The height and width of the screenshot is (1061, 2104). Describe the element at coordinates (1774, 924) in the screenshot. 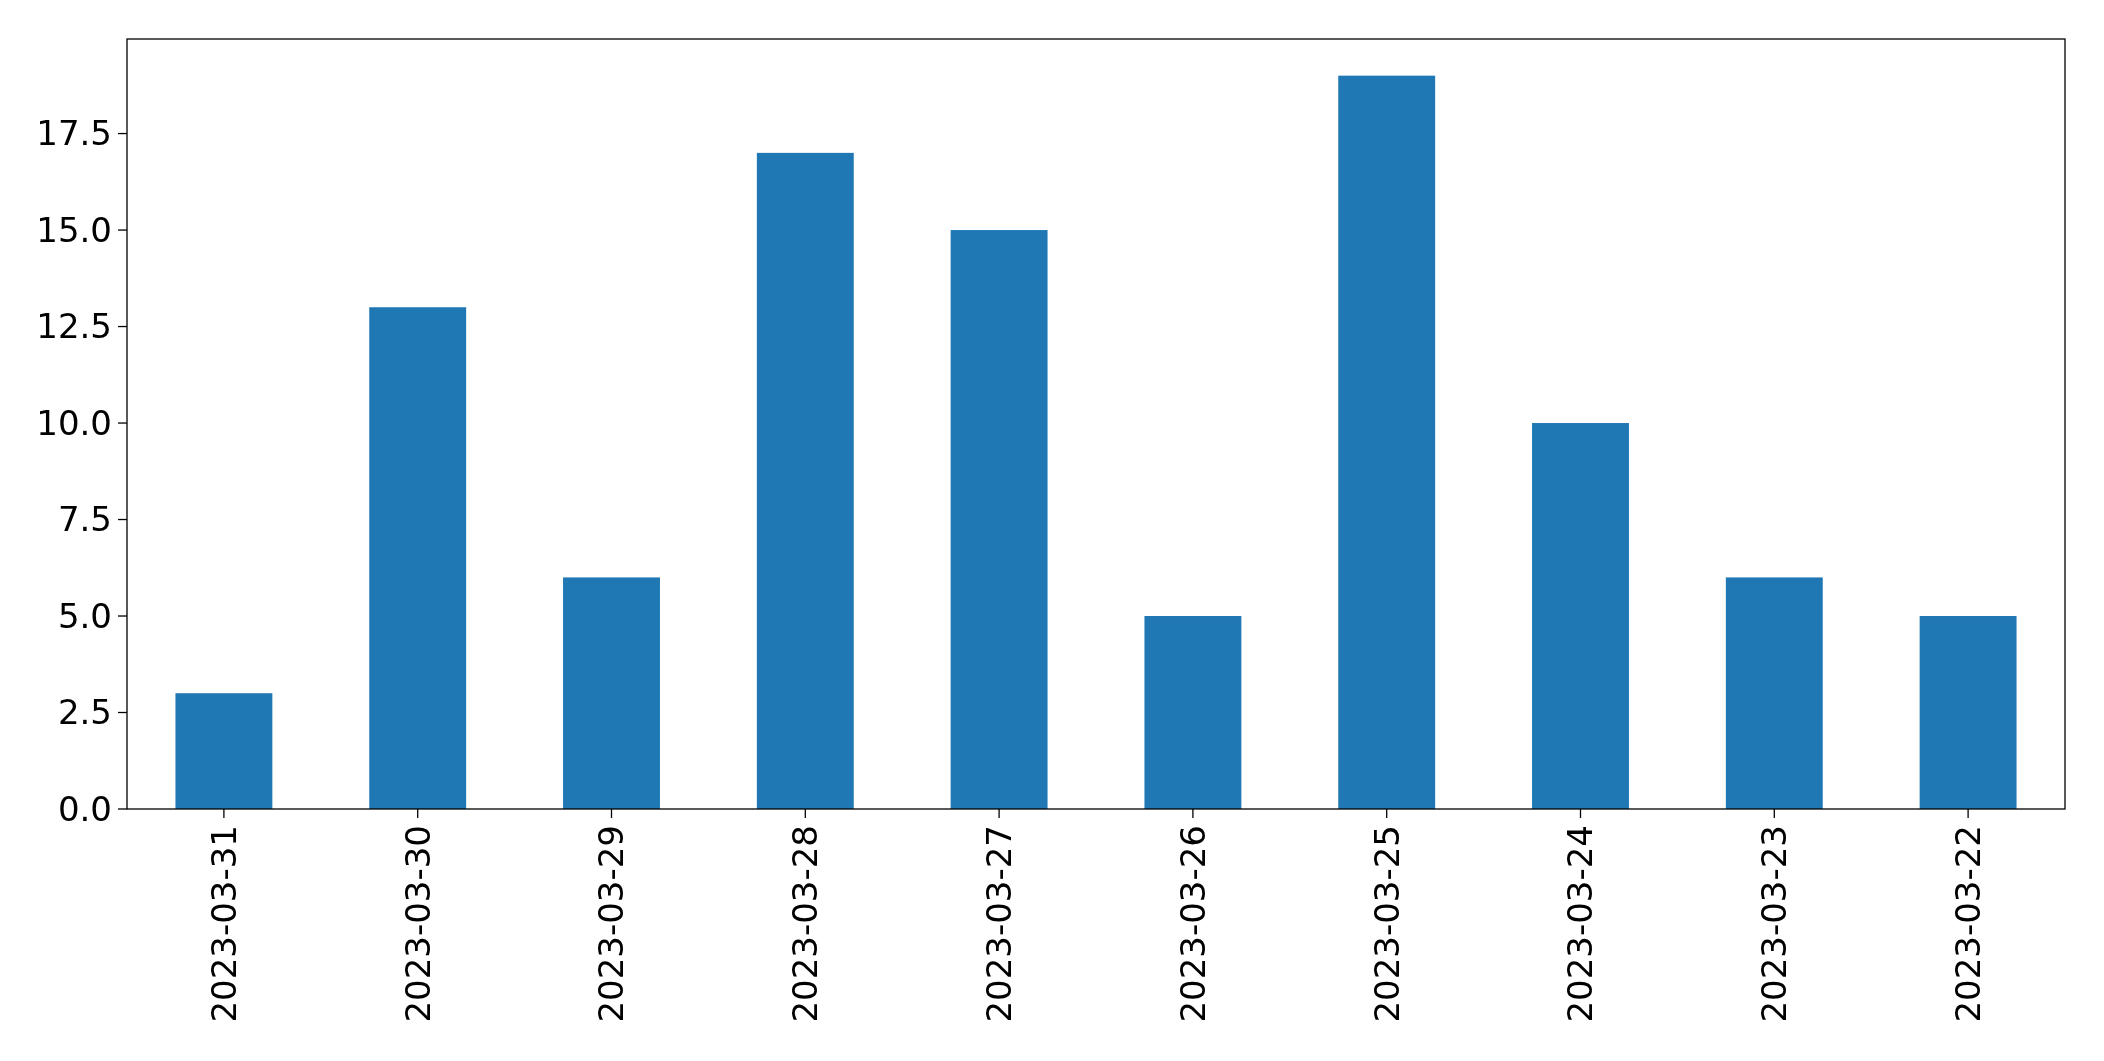

I see `x-tick-label: 2023-03-23` at that location.